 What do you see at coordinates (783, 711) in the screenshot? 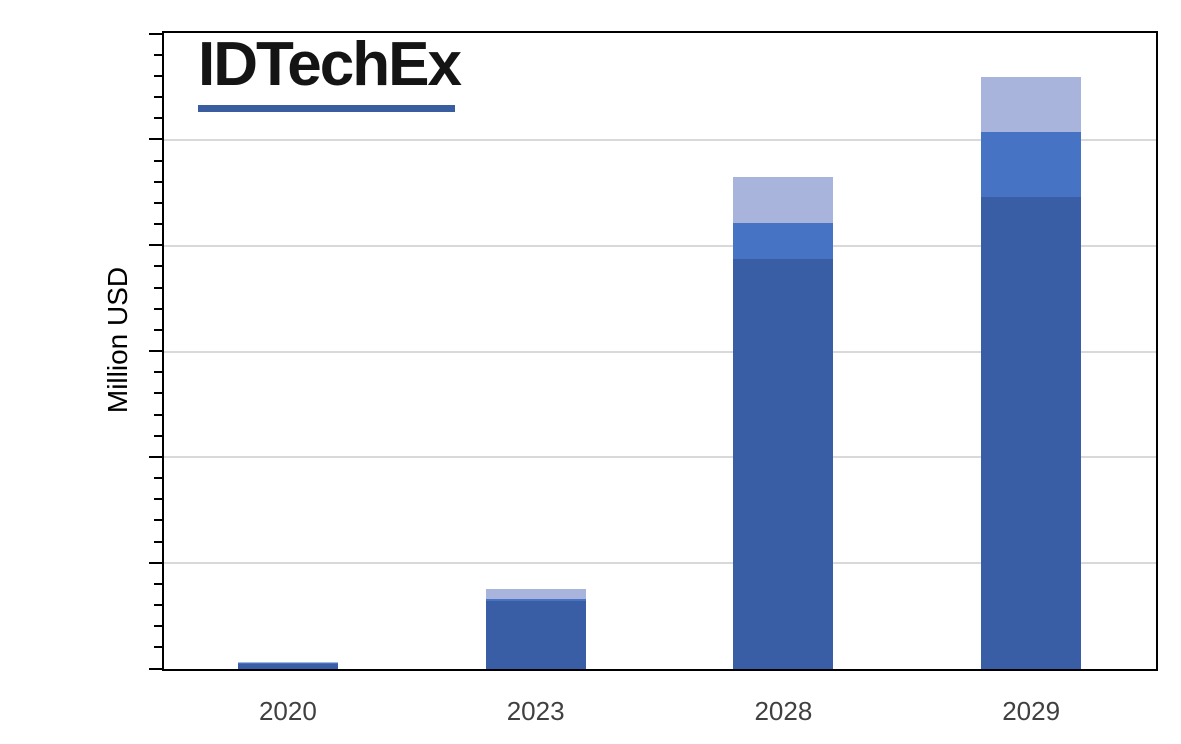
I see `x-label-2028: 2028` at bounding box center [783, 711].